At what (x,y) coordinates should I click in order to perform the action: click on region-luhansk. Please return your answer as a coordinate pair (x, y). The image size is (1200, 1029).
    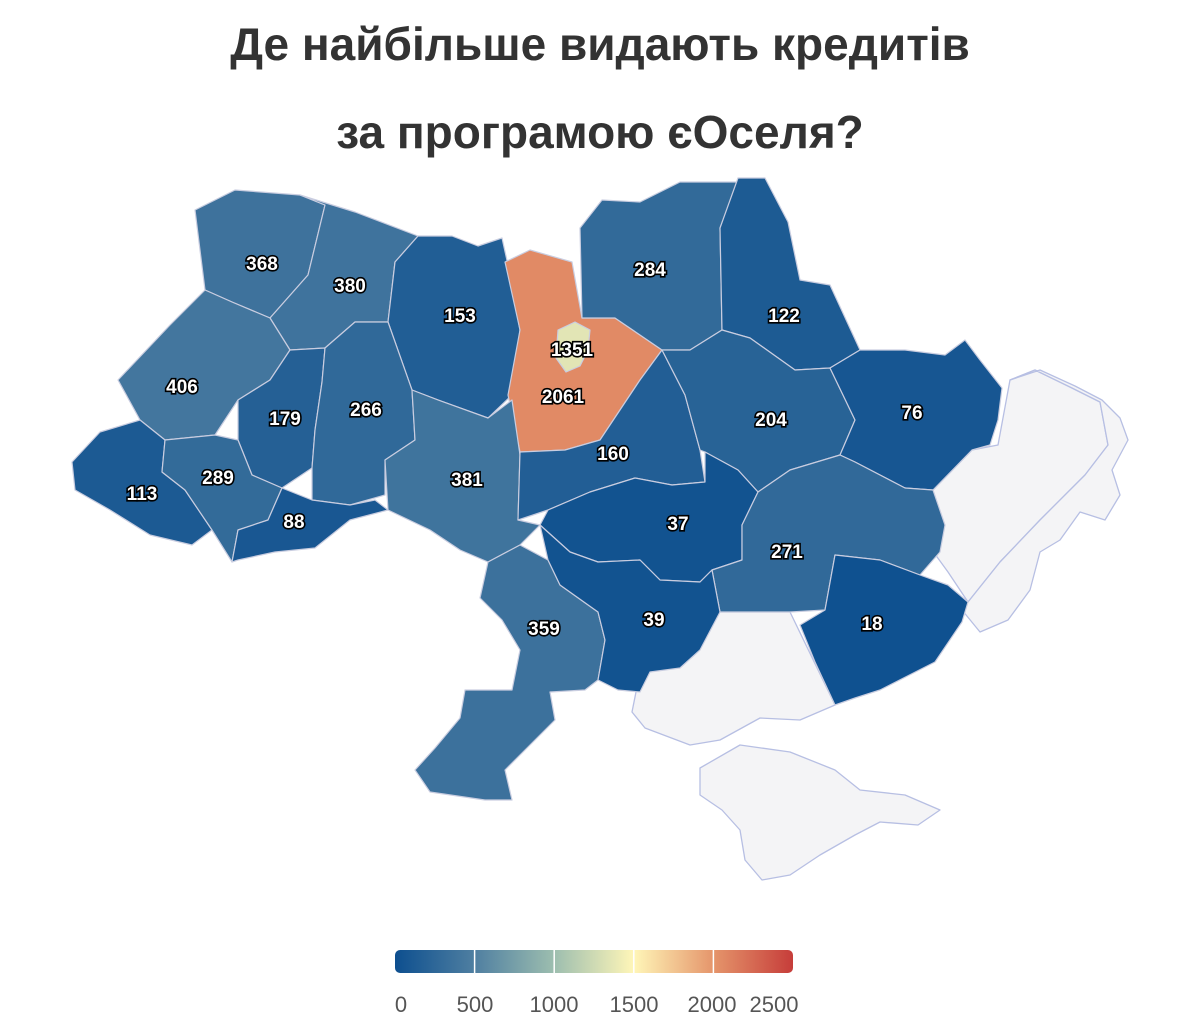
    Looking at the image, I should click on (1045, 501).